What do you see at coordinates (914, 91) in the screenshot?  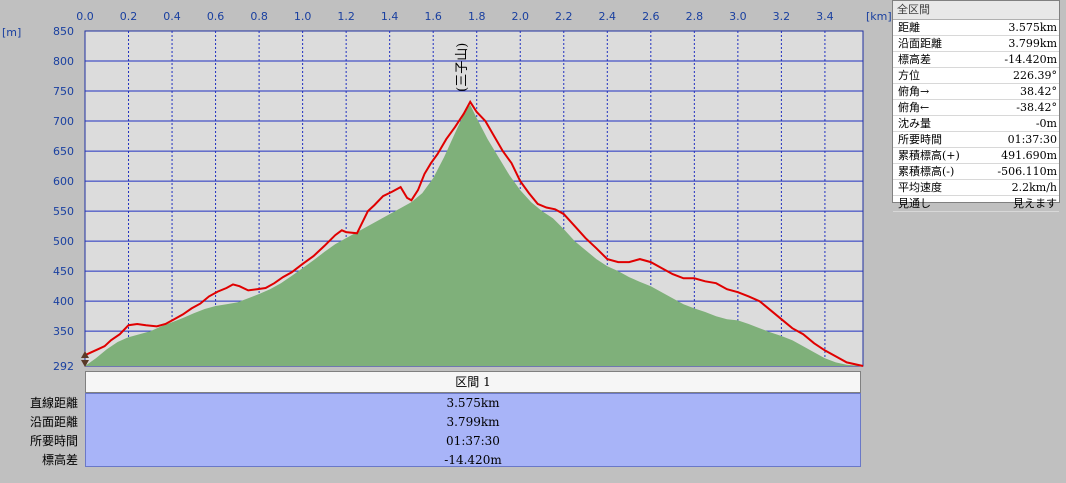 I see `summary-row-label: 俯角→` at bounding box center [914, 91].